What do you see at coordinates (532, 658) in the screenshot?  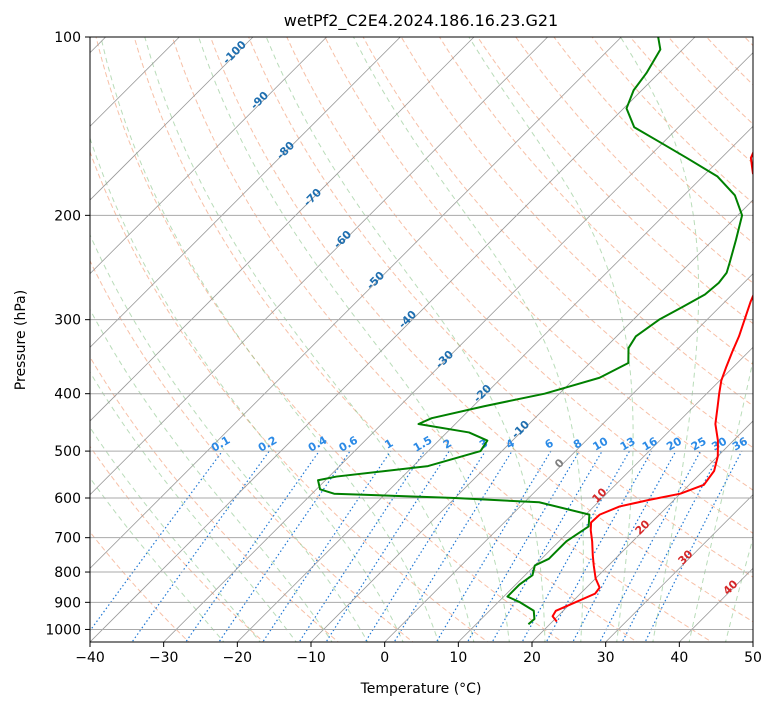 I see `x-tick-label: 20` at bounding box center [532, 658].